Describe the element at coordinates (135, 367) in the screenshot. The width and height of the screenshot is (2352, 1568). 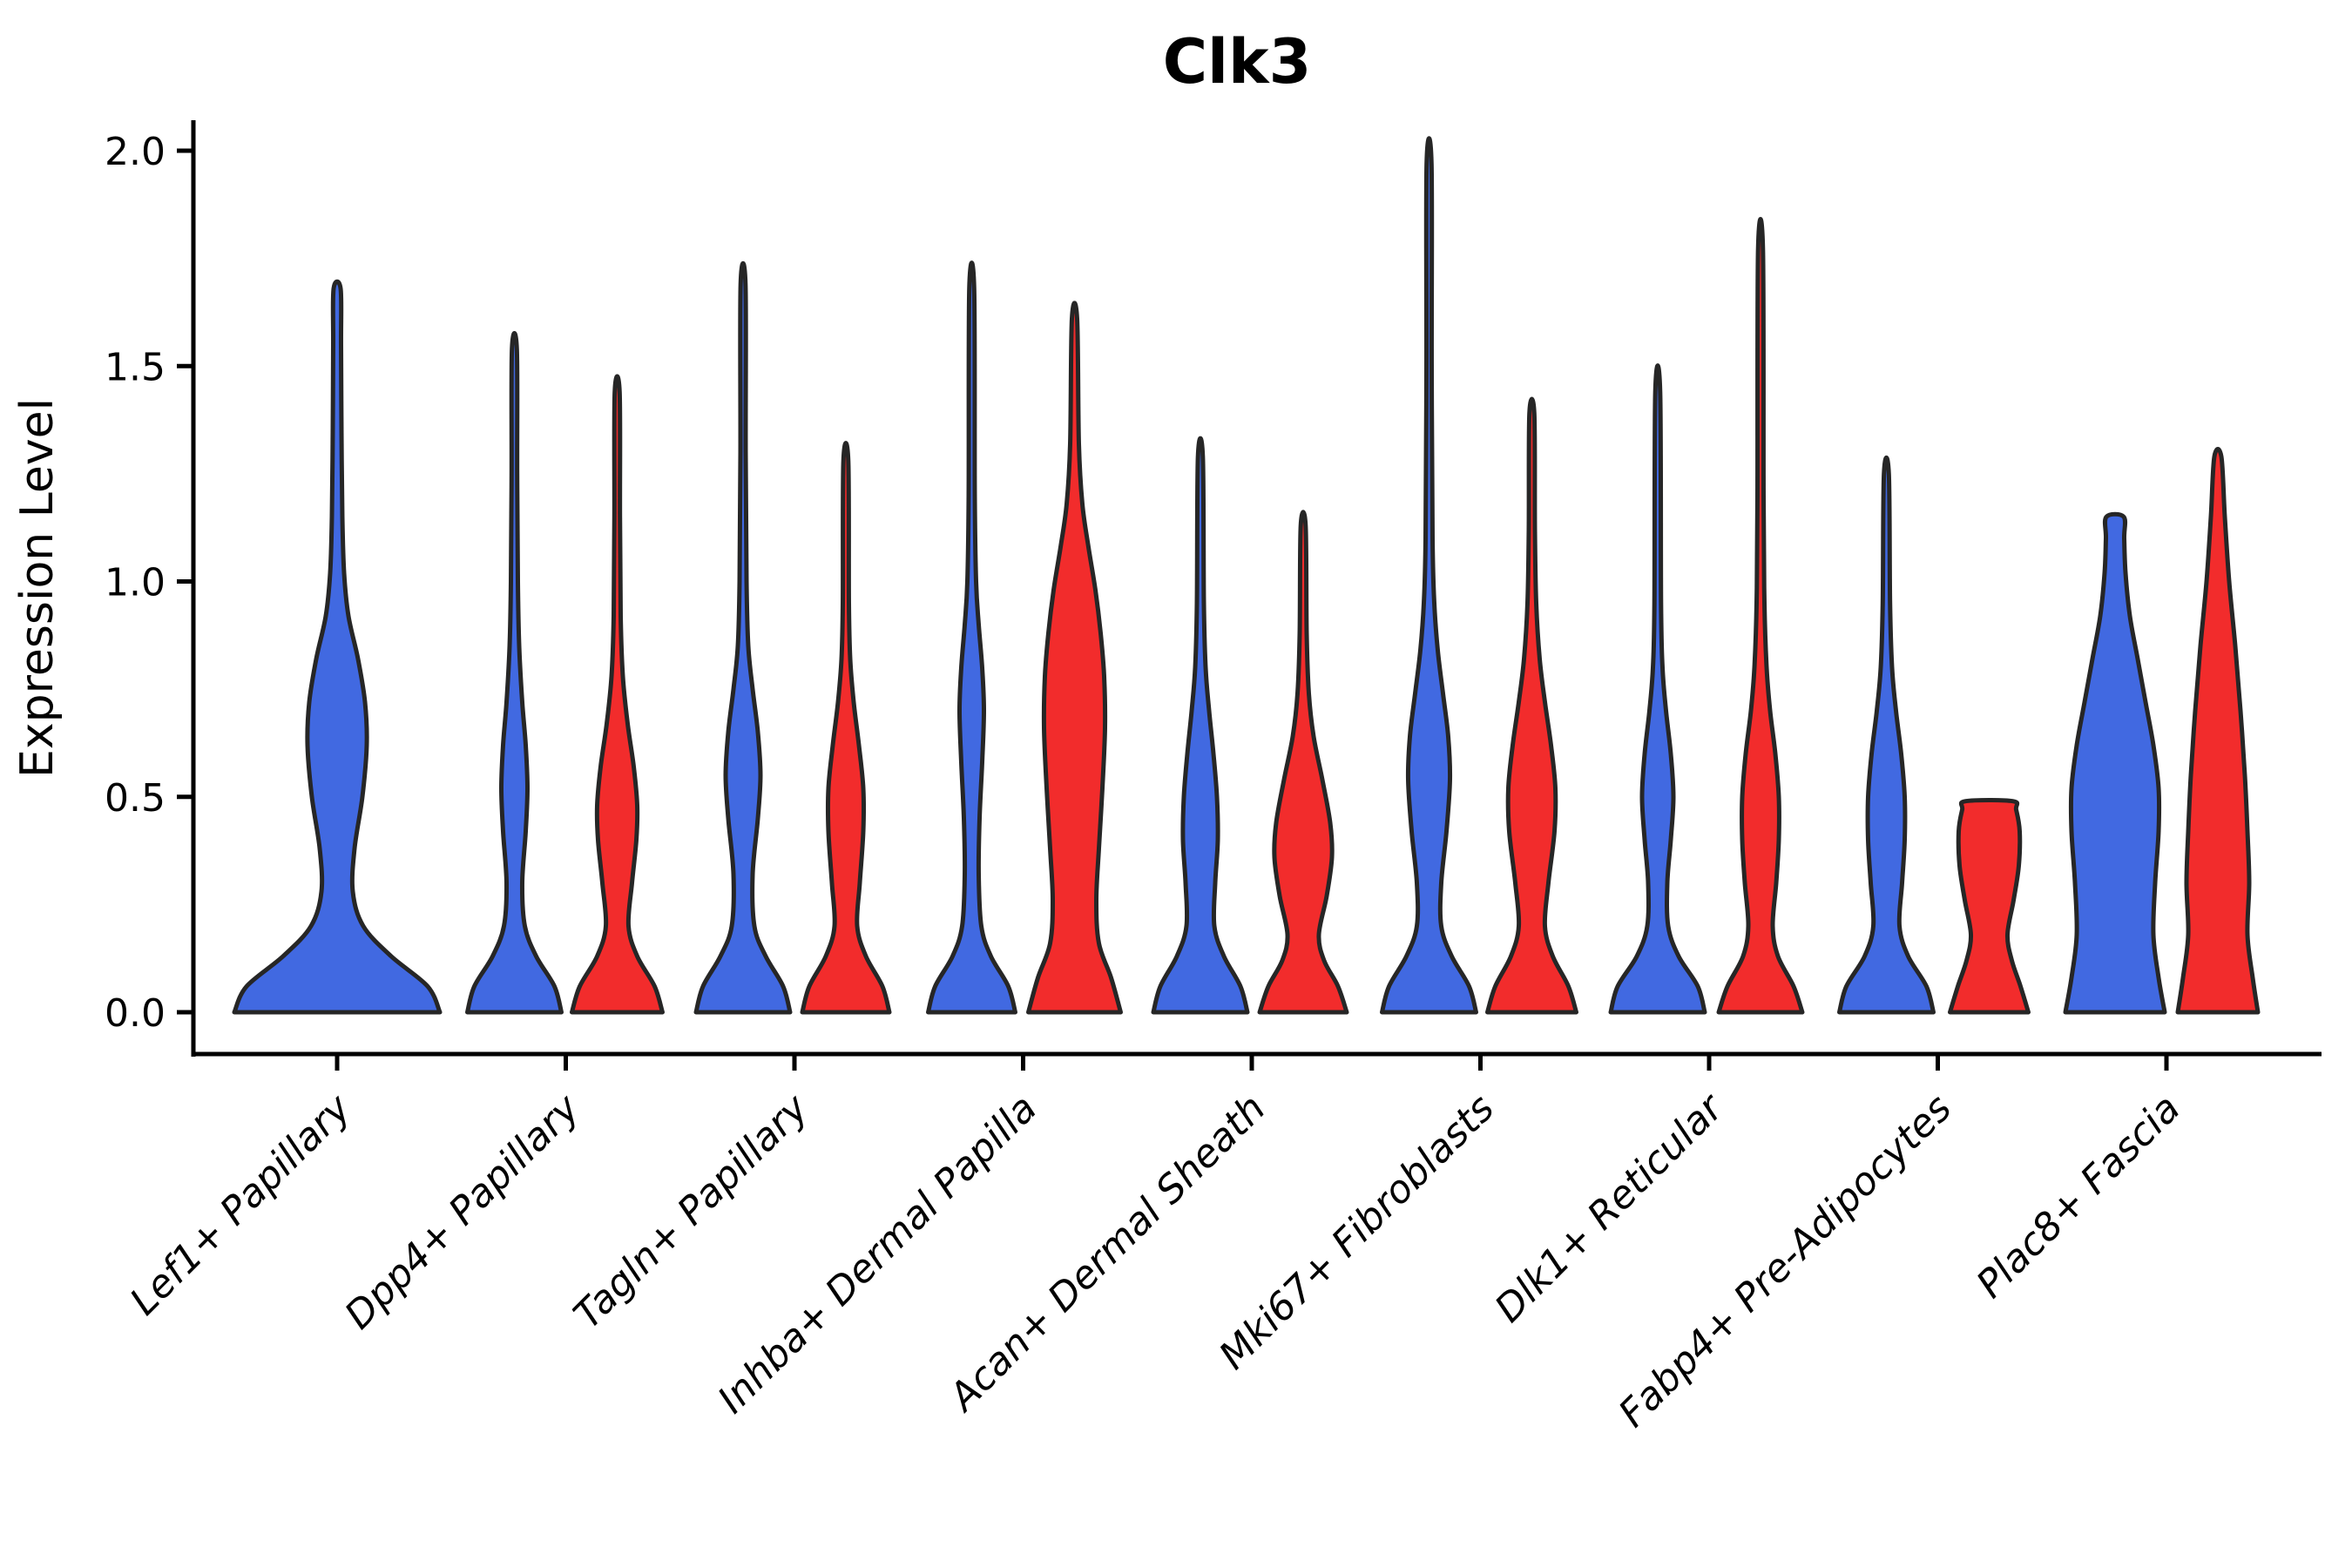
I see `y-tick-label: 1.5` at that location.